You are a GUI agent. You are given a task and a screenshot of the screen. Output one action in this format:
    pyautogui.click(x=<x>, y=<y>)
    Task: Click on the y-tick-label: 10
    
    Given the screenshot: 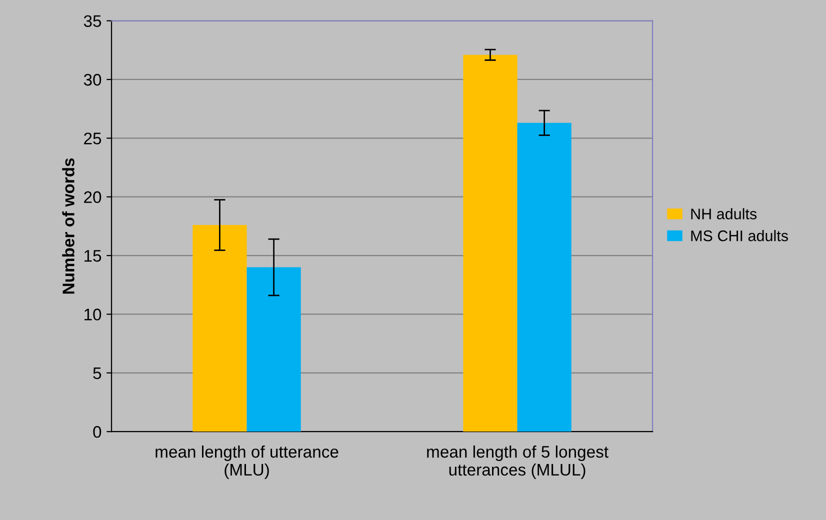 What is the action you would take?
    pyautogui.click(x=93, y=314)
    